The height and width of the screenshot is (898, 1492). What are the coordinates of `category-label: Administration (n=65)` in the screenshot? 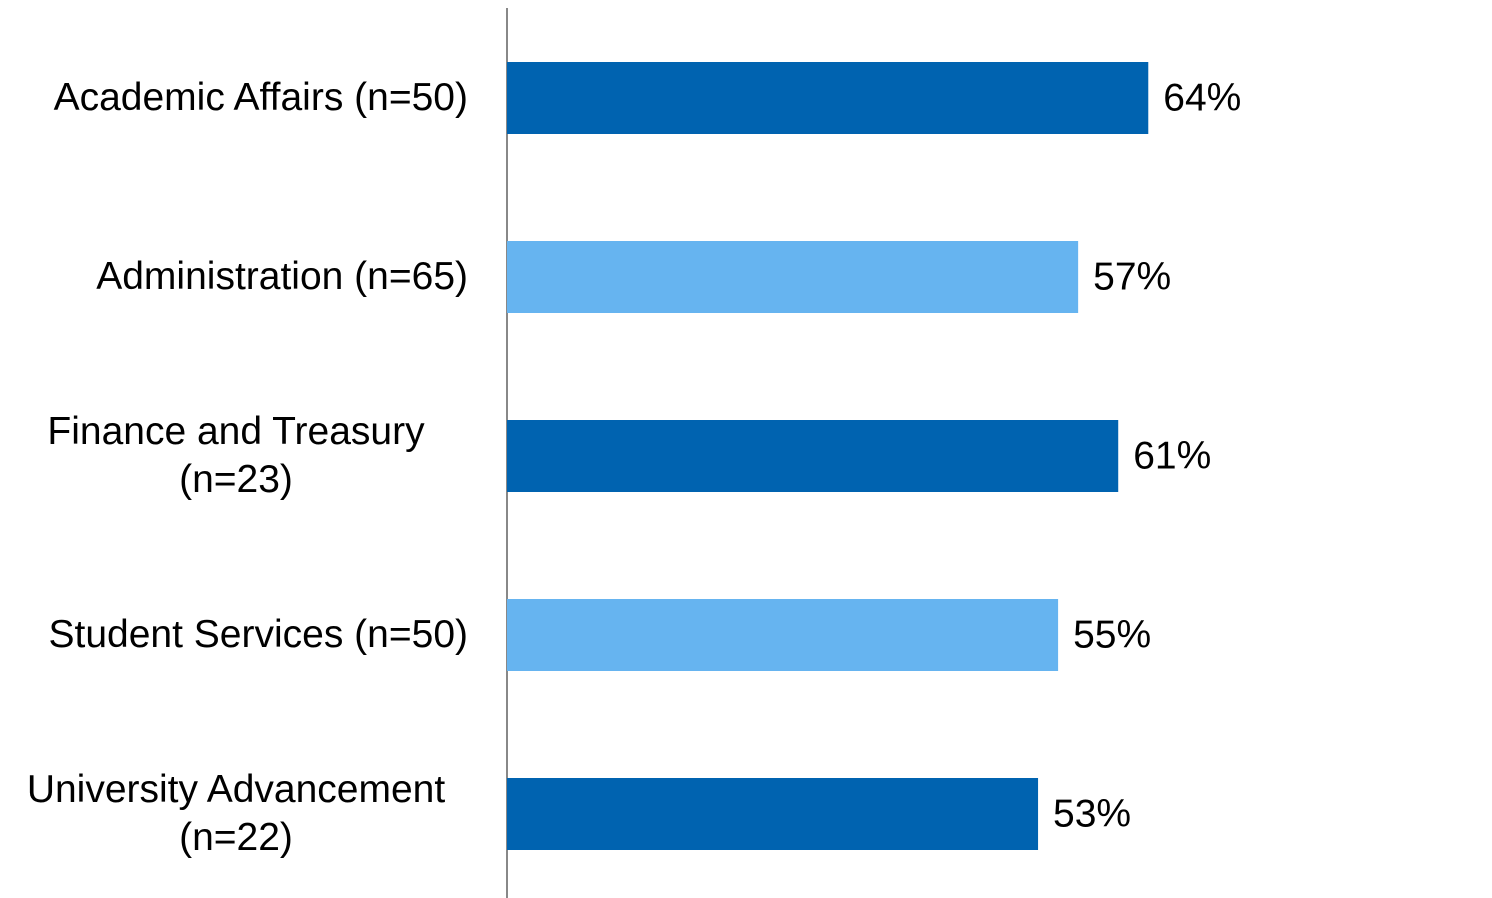 It's located at (236, 277).